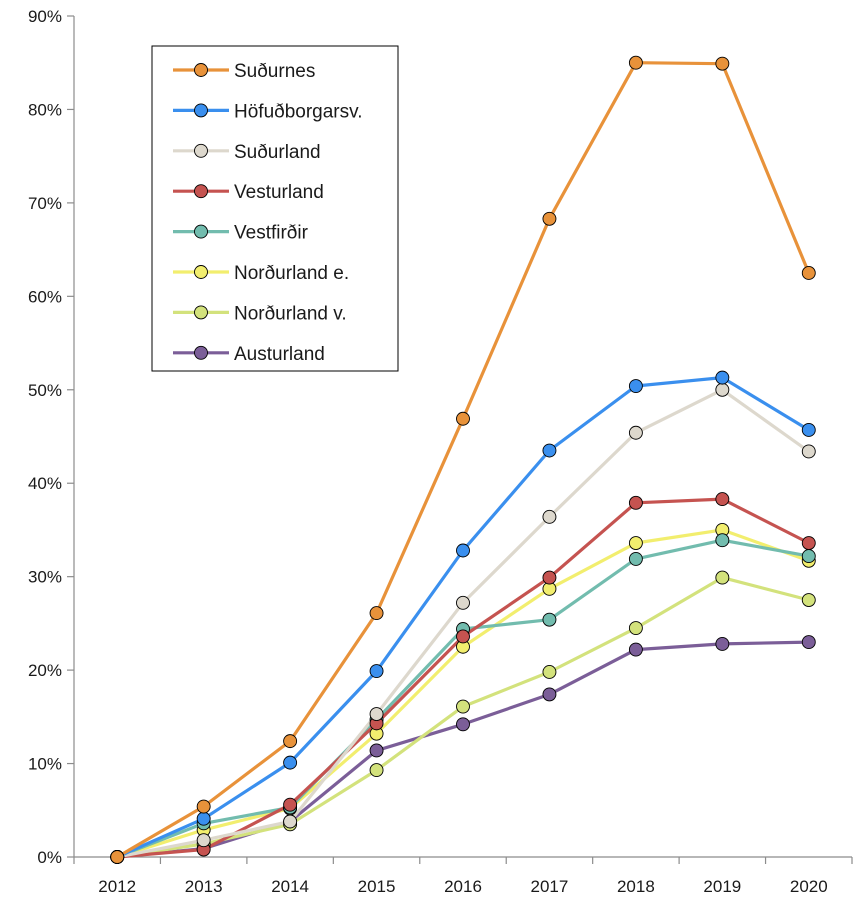 This screenshot has width=859, height=897. What do you see at coordinates (722, 886) in the screenshot?
I see `x-tick-label: 2019` at bounding box center [722, 886].